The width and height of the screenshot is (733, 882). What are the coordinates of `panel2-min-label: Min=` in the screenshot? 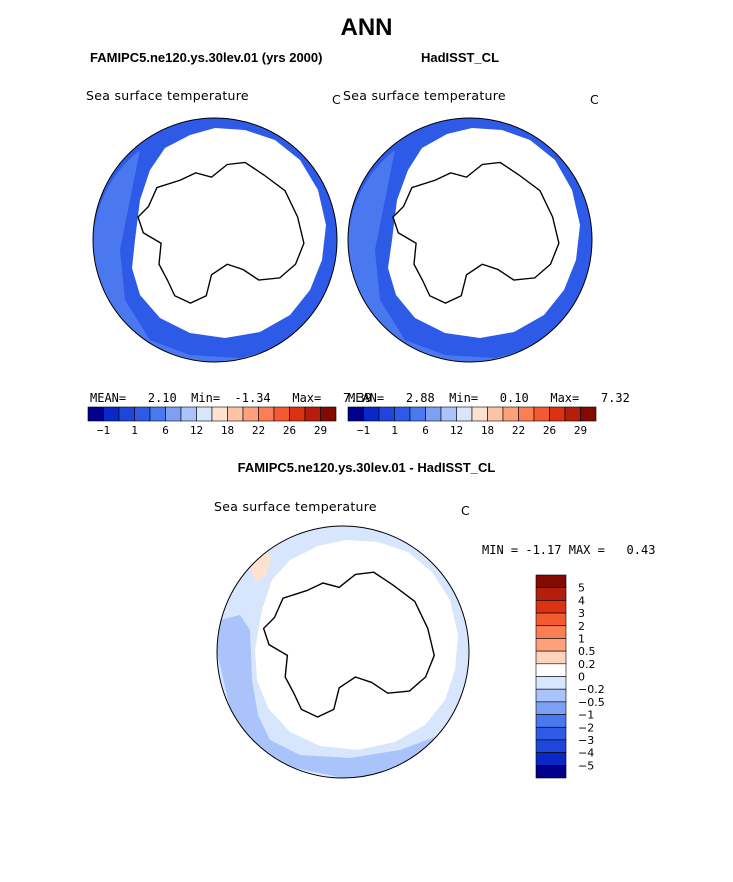 It's located at (464, 398).